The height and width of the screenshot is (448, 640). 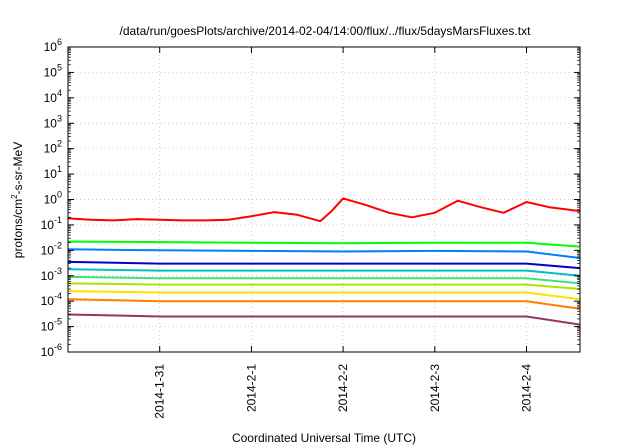 What do you see at coordinates (59, 42) in the screenshot?
I see `y-tick-exponent: 6` at bounding box center [59, 42].